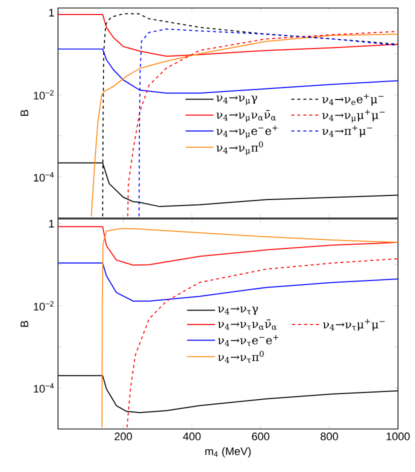  I want to click on x-axis-title: m$_{4}$ (MeV), so click(228, 452).